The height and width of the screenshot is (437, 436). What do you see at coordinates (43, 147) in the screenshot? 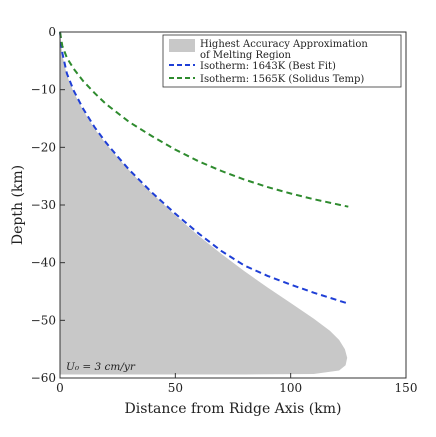
I see `y-tick-label: −20` at bounding box center [43, 147].